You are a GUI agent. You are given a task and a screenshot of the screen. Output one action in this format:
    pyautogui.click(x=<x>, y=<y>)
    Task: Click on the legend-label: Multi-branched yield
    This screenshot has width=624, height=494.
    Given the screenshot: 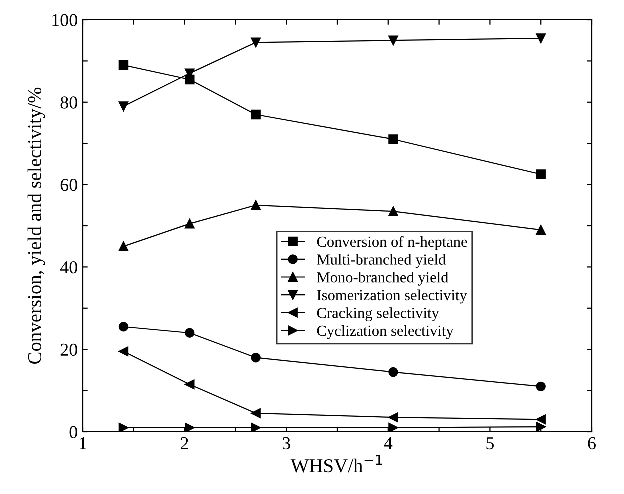 What is the action you would take?
    pyautogui.click(x=381, y=261)
    